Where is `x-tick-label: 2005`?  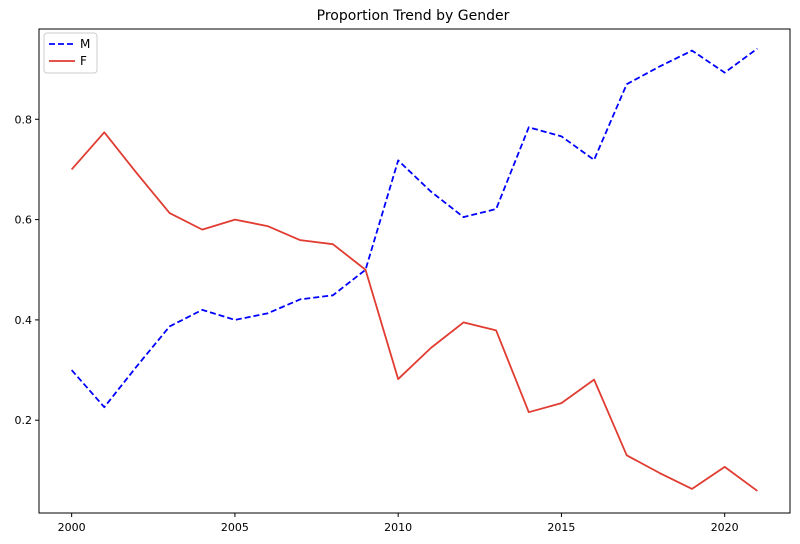
x-tick-label: 2005 is located at coordinates (235, 527).